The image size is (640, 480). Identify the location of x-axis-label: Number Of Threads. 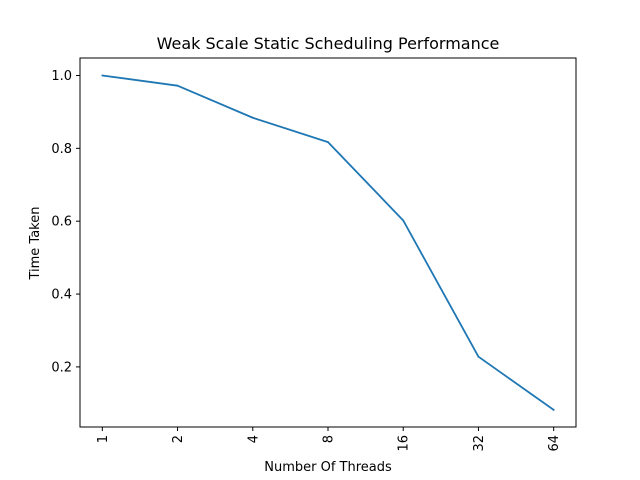
(328, 467).